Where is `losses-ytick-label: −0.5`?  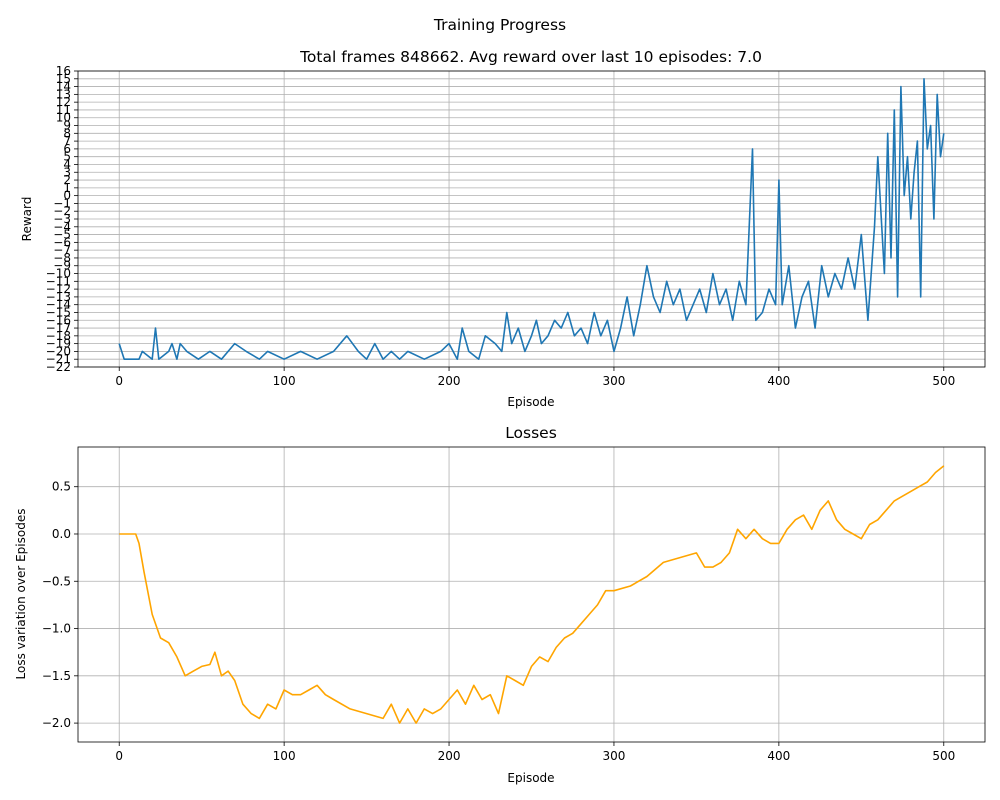
losses-ytick-label: −0.5 is located at coordinates (56, 581).